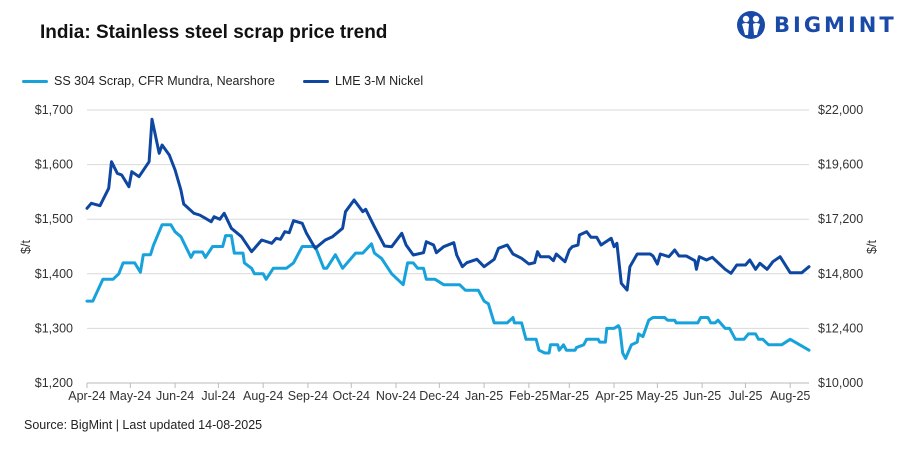 The width and height of the screenshot is (903, 453). I want to click on legend-item-nickel: LME 3-M Nickel, so click(363, 81).